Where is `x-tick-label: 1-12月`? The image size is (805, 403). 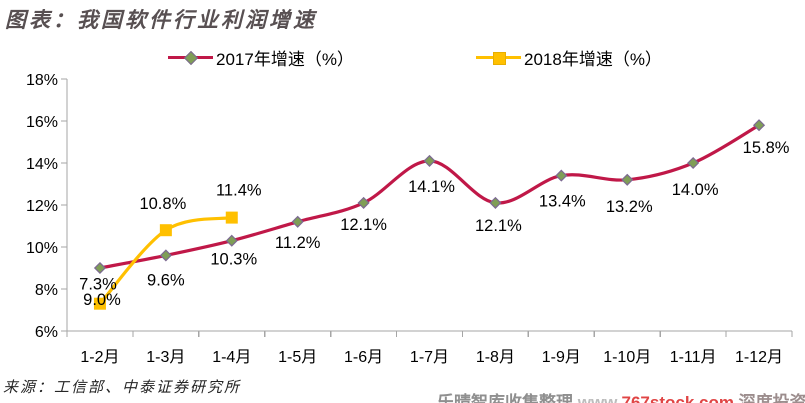
x-tick-label: 1-12月 is located at coordinates (759, 357).